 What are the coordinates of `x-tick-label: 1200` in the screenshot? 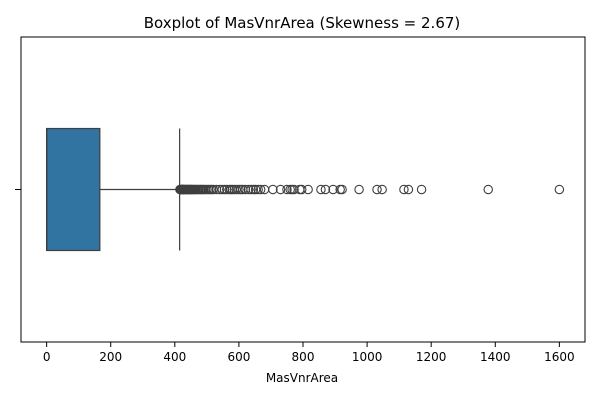 It's located at (431, 357).